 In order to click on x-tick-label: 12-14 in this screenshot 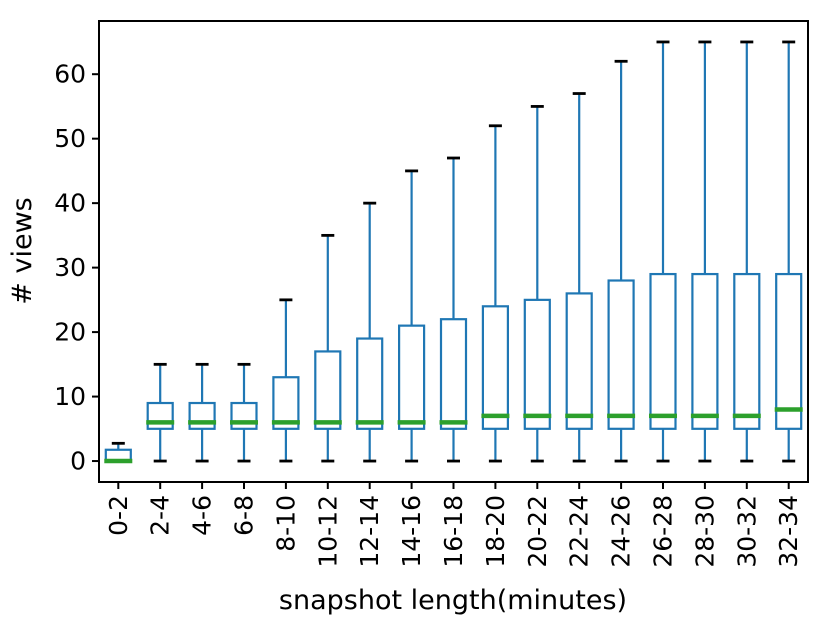, I will do `click(369, 531)`.